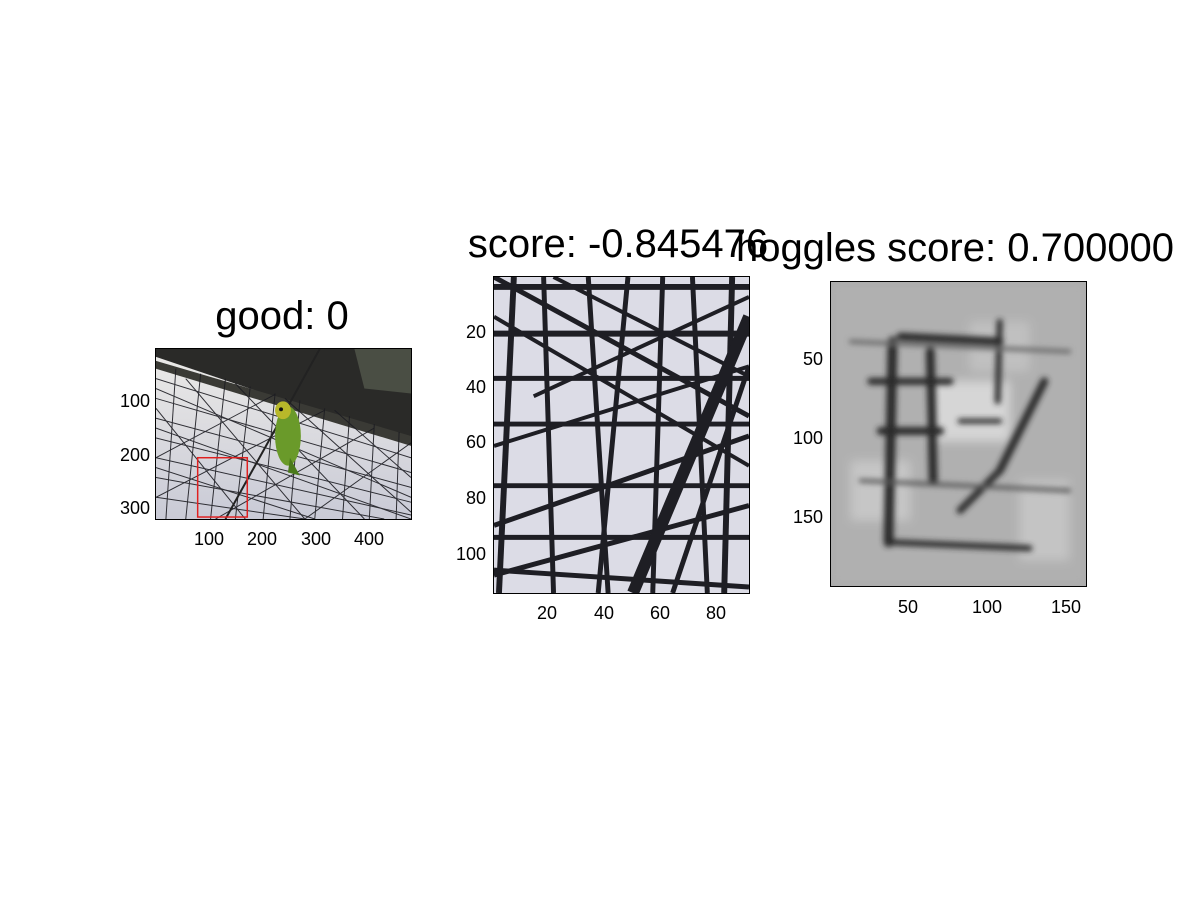 This screenshot has width=1200, height=900. What do you see at coordinates (369, 539) in the screenshot?
I see `x-tick: 400` at bounding box center [369, 539].